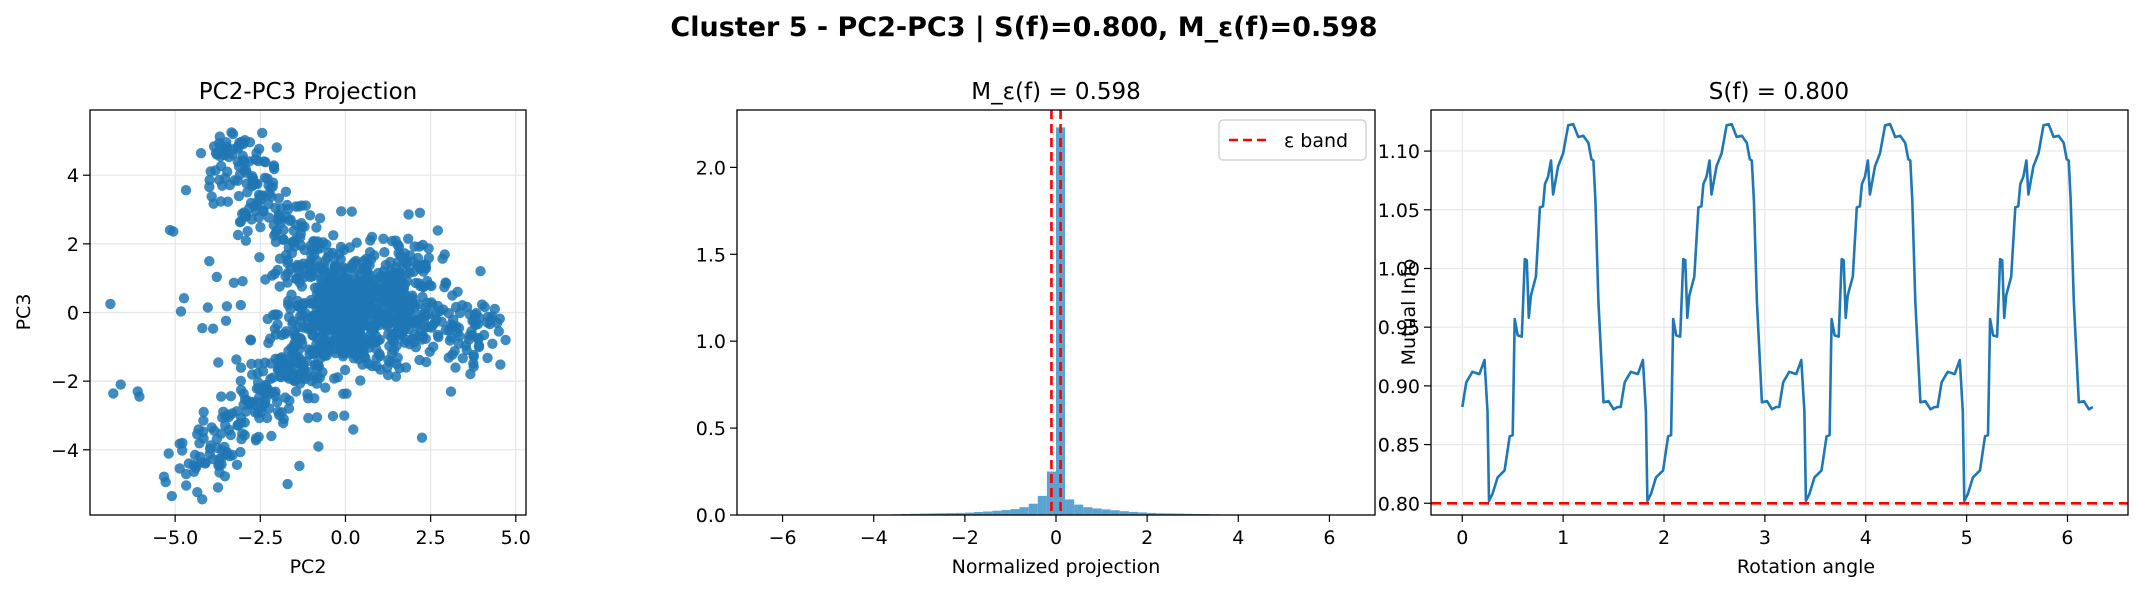 The height and width of the screenshot is (593, 2140). I want to click on line-title: S(f) = 0.800, so click(1779, 92).